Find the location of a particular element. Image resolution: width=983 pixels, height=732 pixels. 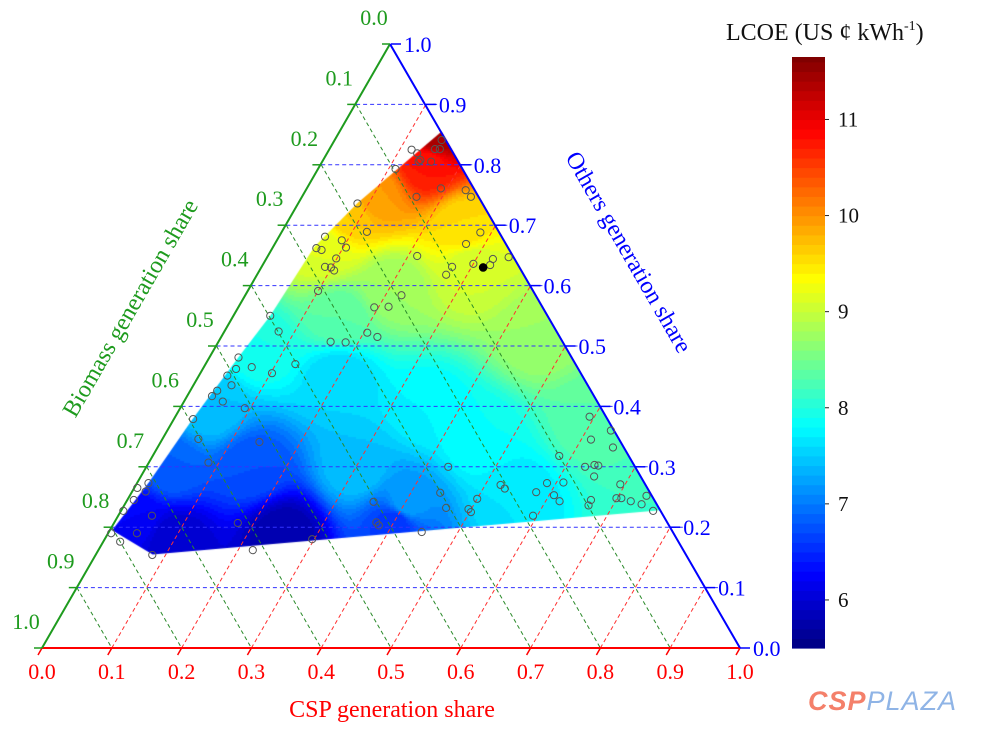

left-axis-title: Biomass generation share is located at coordinates (131, 308).